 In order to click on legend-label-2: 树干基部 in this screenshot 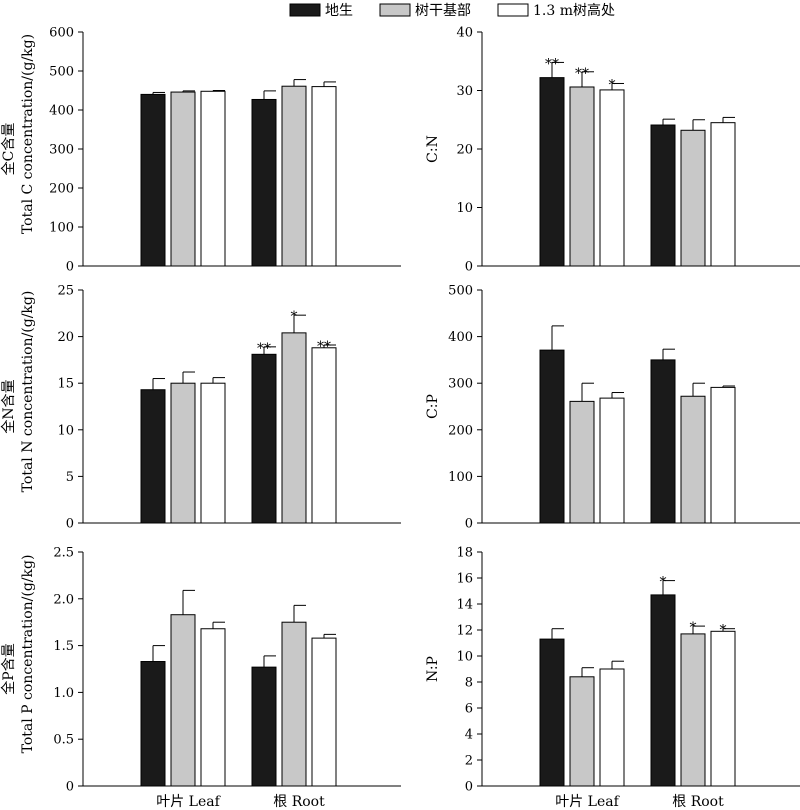, I will do `click(443, 10)`.